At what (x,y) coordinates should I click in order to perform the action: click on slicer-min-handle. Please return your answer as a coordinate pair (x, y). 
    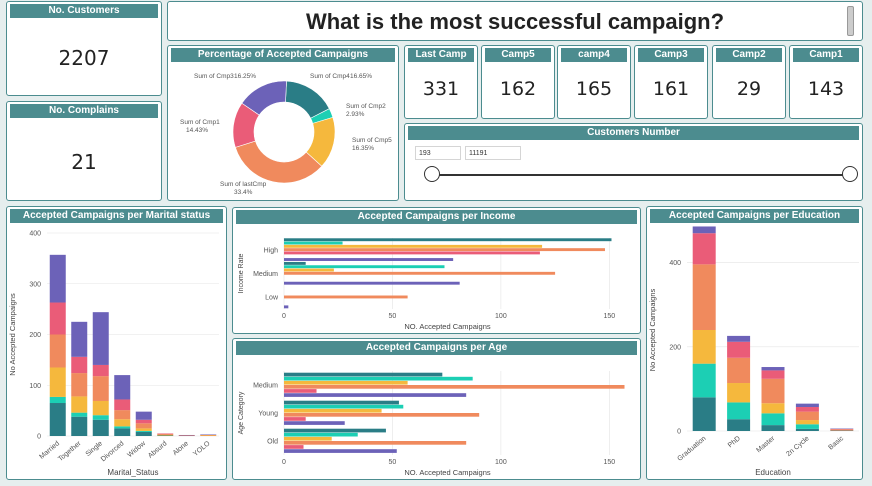
    Looking at the image, I should click on (432, 174).